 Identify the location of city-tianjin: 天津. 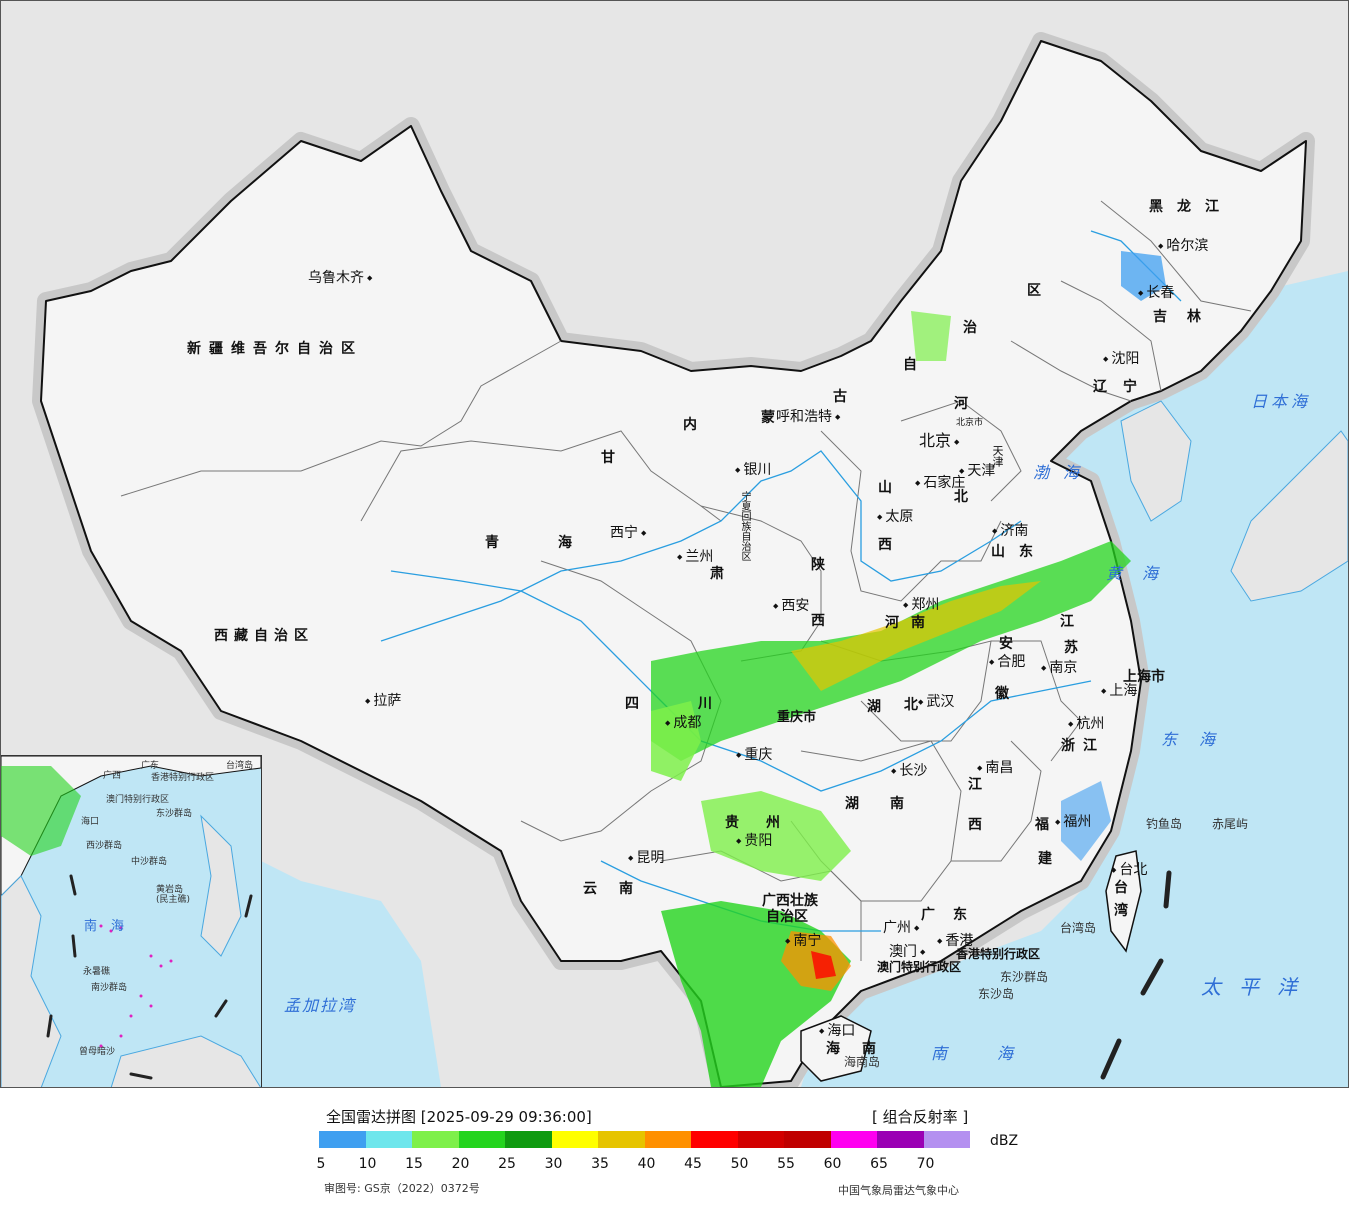
(977, 471).